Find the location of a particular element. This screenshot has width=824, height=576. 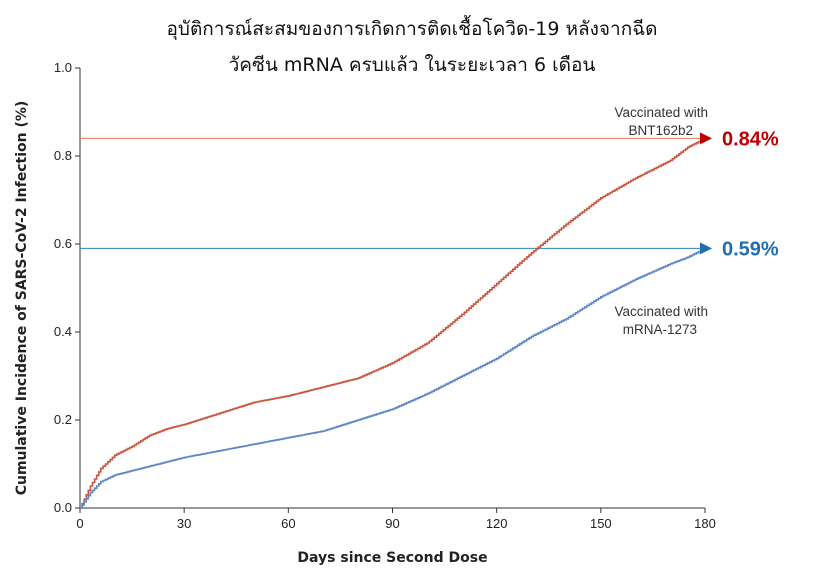

series-name-mrna-1273-line2: mRNA-1273 is located at coordinates (660, 329).